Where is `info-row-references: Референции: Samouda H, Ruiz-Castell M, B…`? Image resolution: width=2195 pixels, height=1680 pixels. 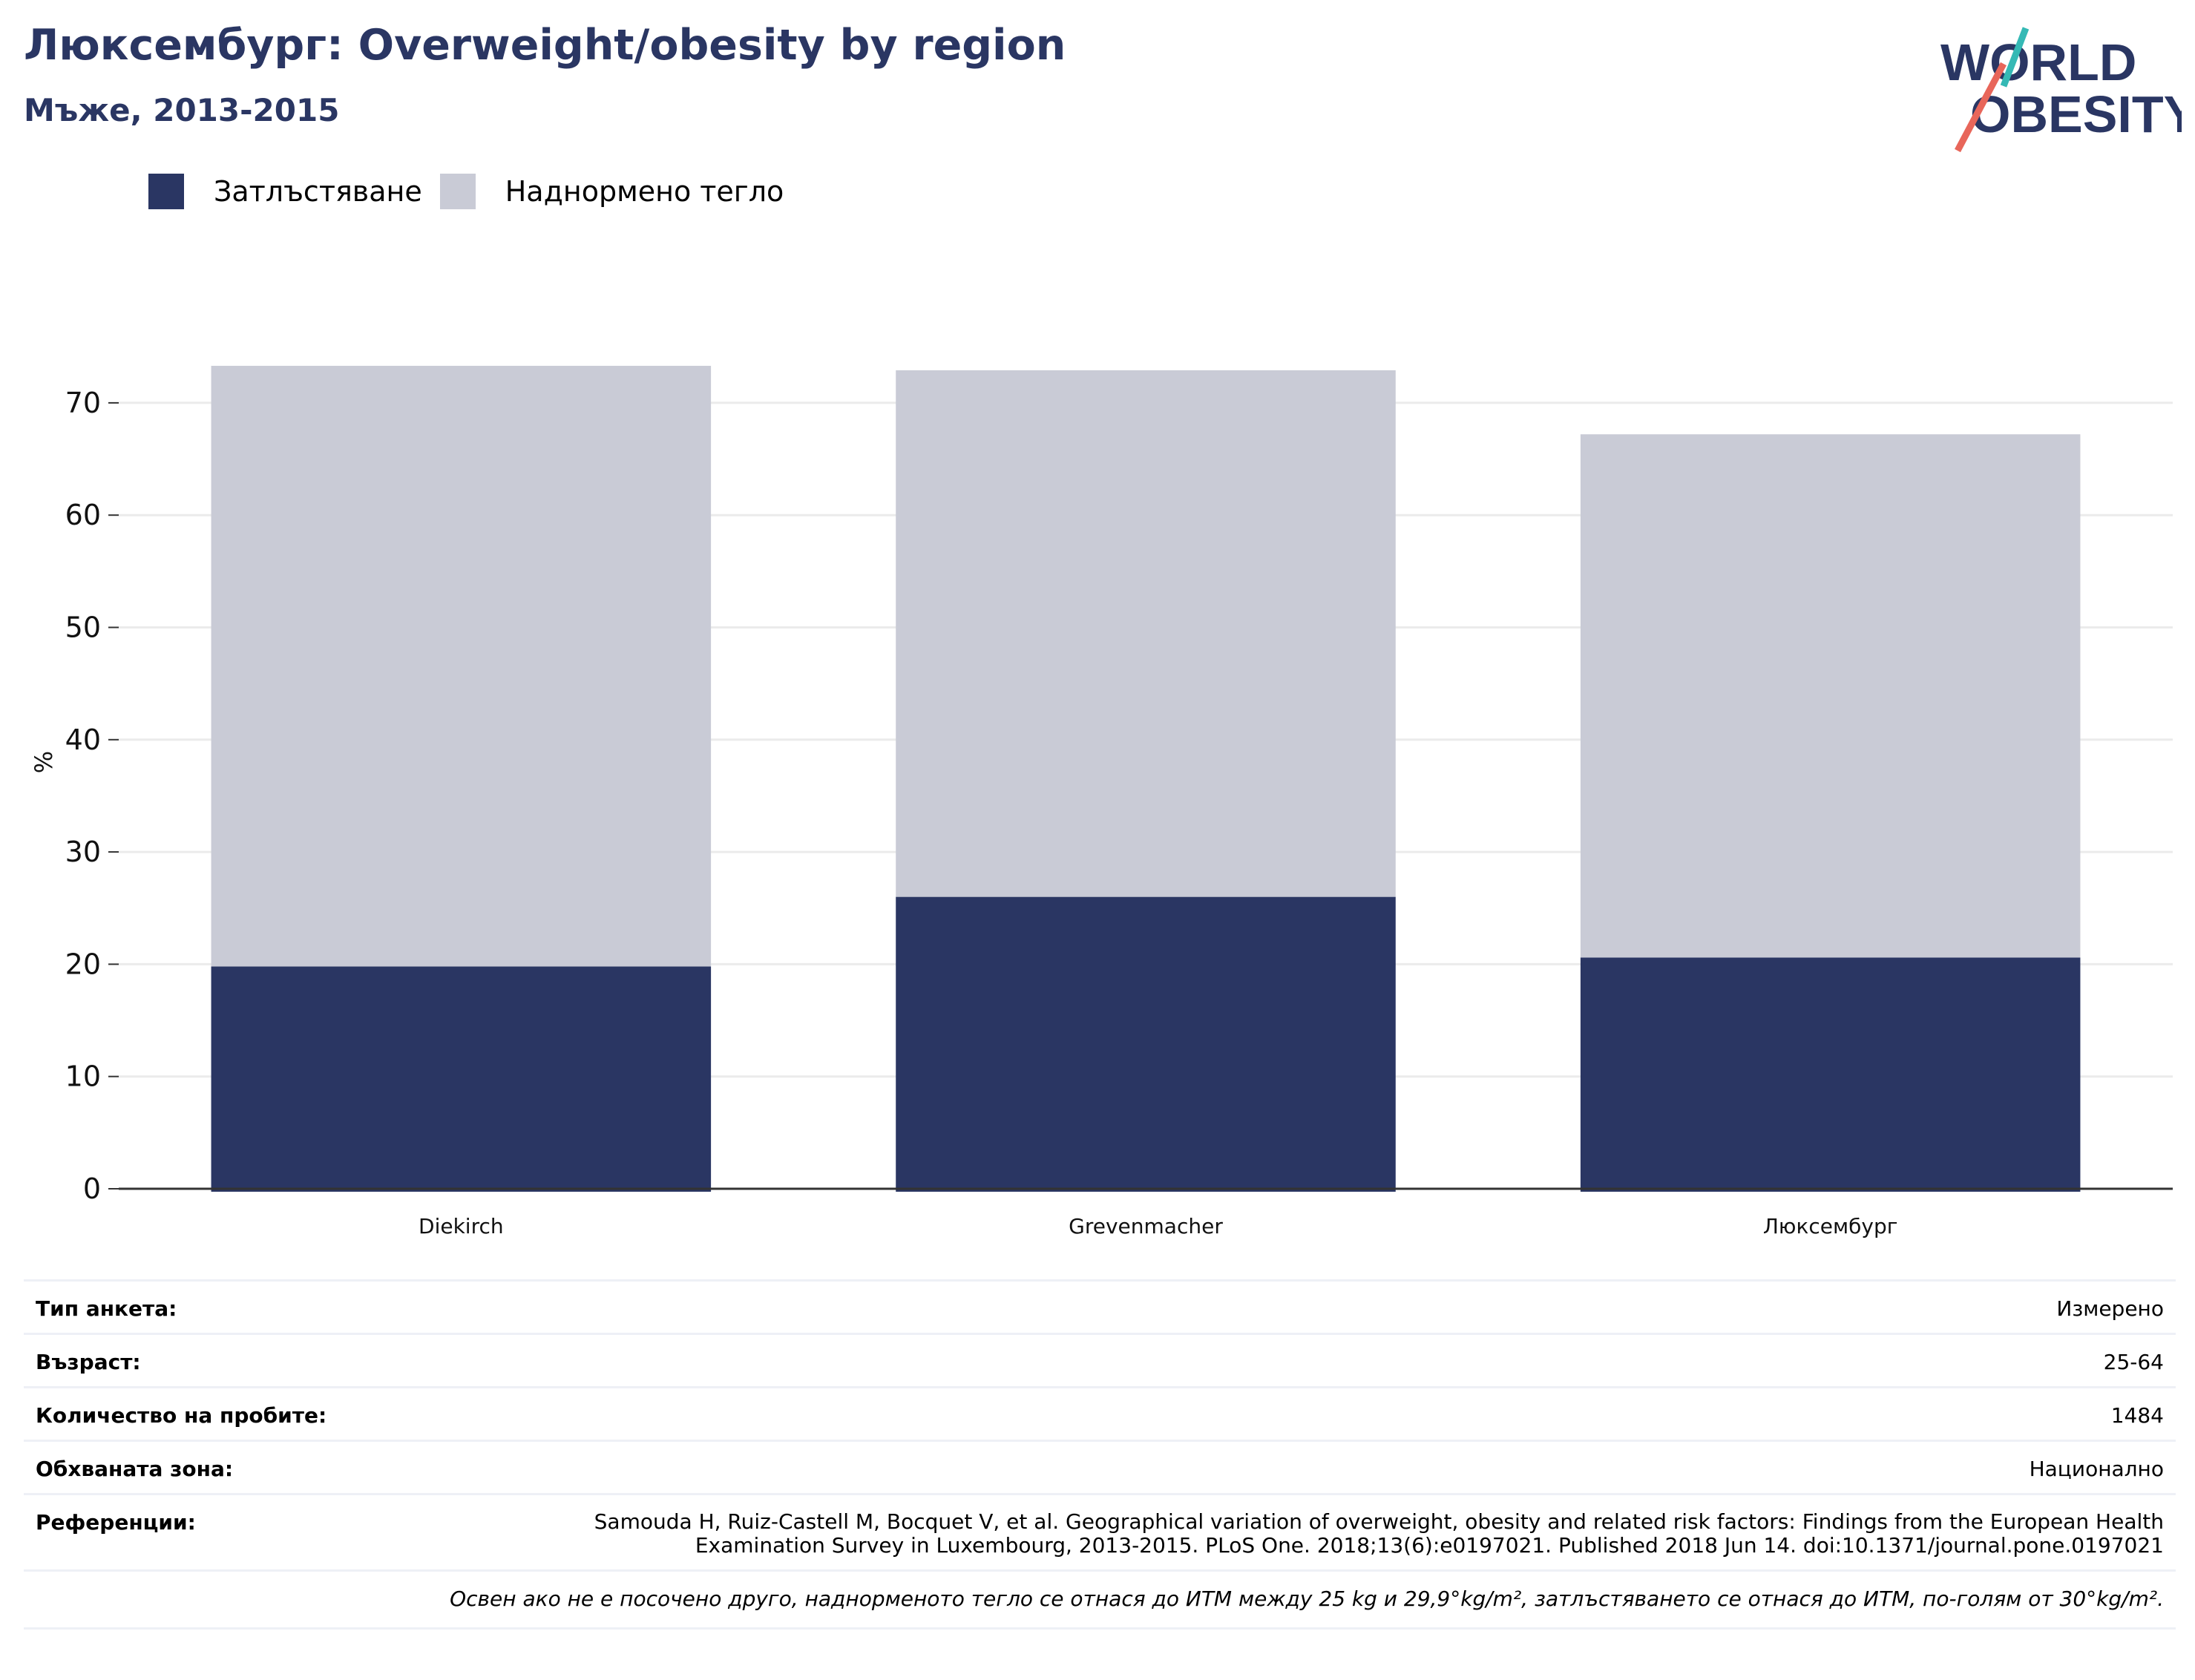
info-row-references: Референции: Samouda H, Ruiz-Castell M, B… is located at coordinates (1100, 1531).